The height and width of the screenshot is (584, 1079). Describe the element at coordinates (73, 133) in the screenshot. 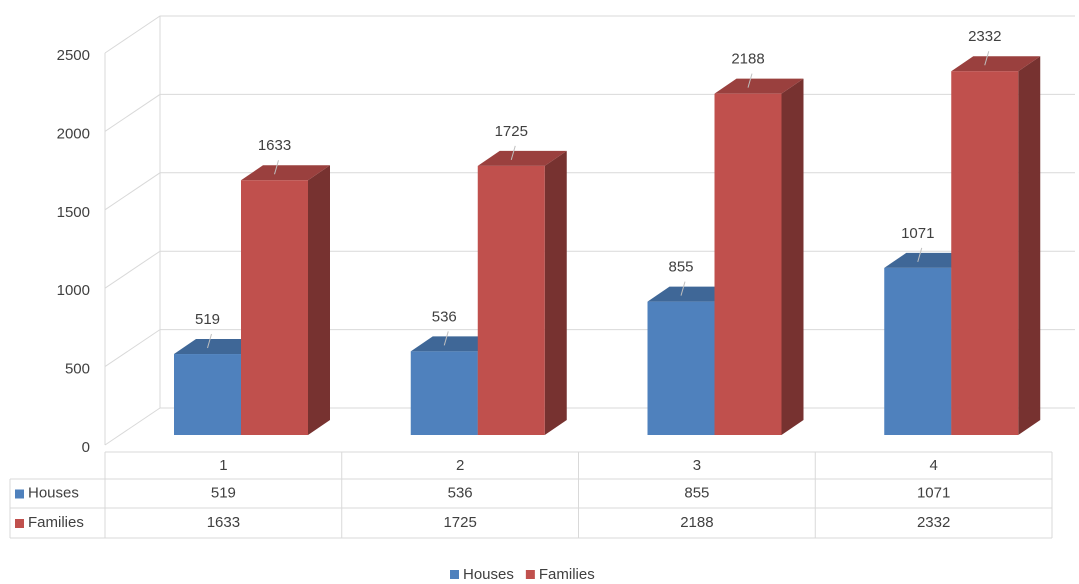

I see `y-tick-label: 2000` at that location.